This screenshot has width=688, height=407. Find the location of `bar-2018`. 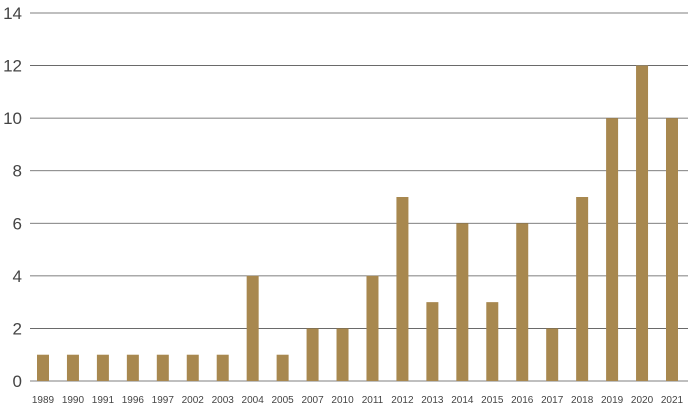

bar-2018 is located at coordinates (582, 289).